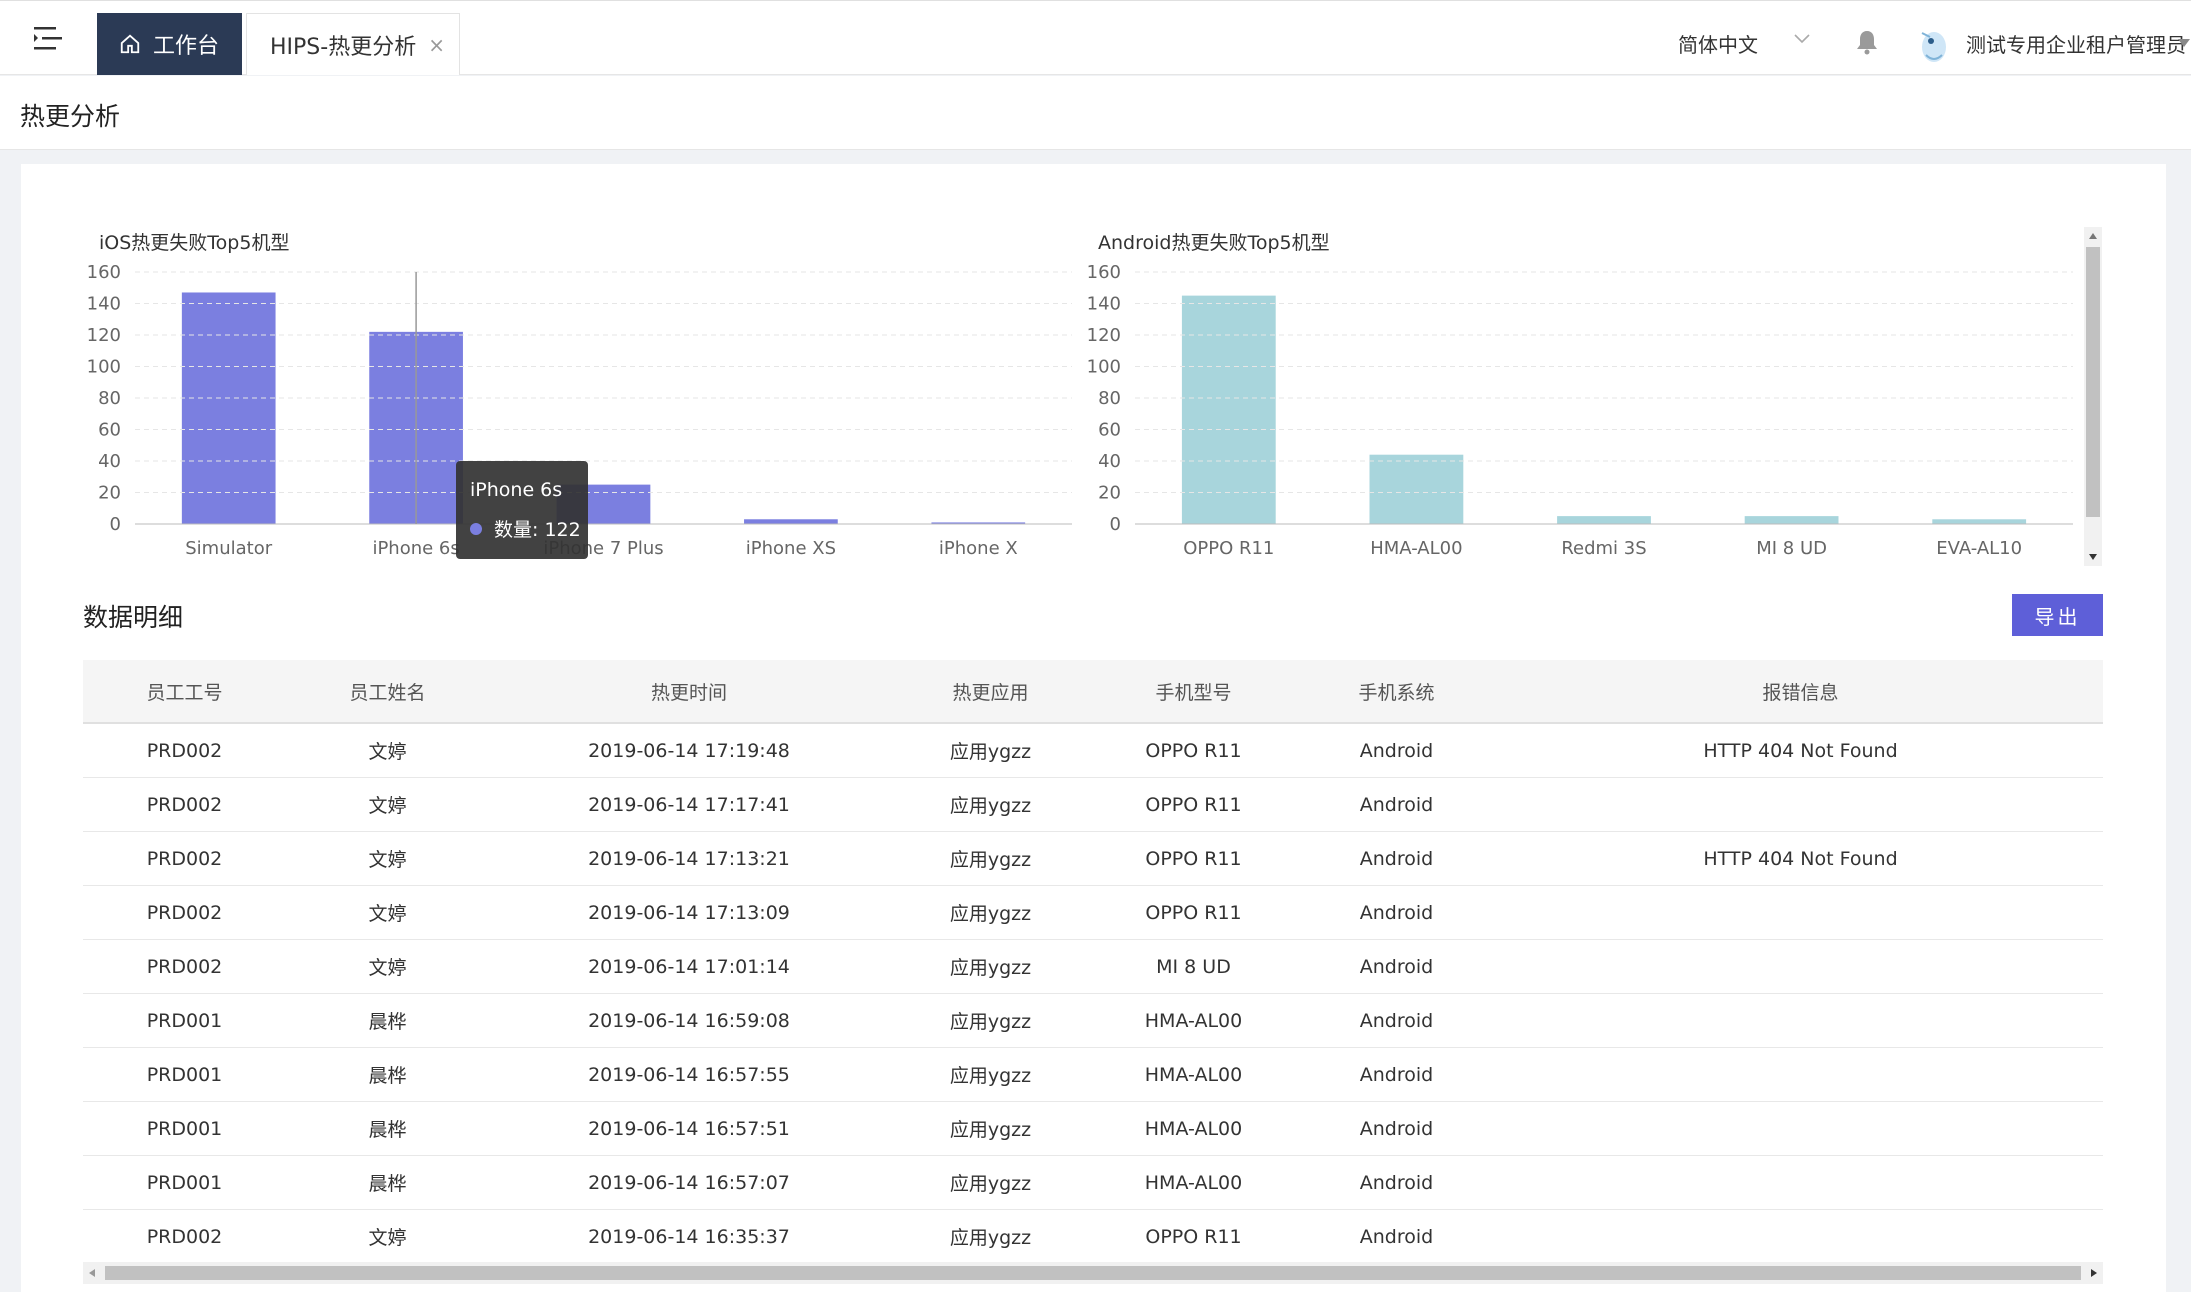 The image size is (2191, 1292). Describe the element at coordinates (1095, 37) in the screenshot. I see `top-bar: 工作台 HIPS-热更分析 × 简体中文 测试专用企业租户管理员` at that location.